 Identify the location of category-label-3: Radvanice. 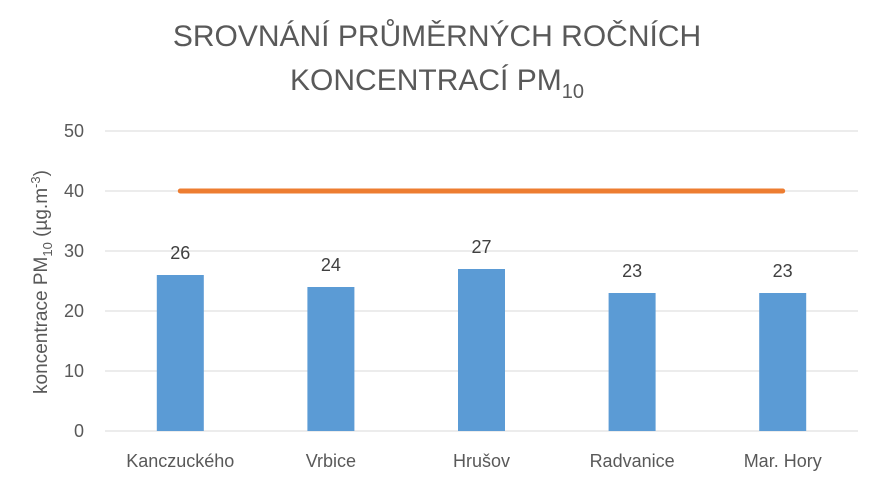
(632, 461).